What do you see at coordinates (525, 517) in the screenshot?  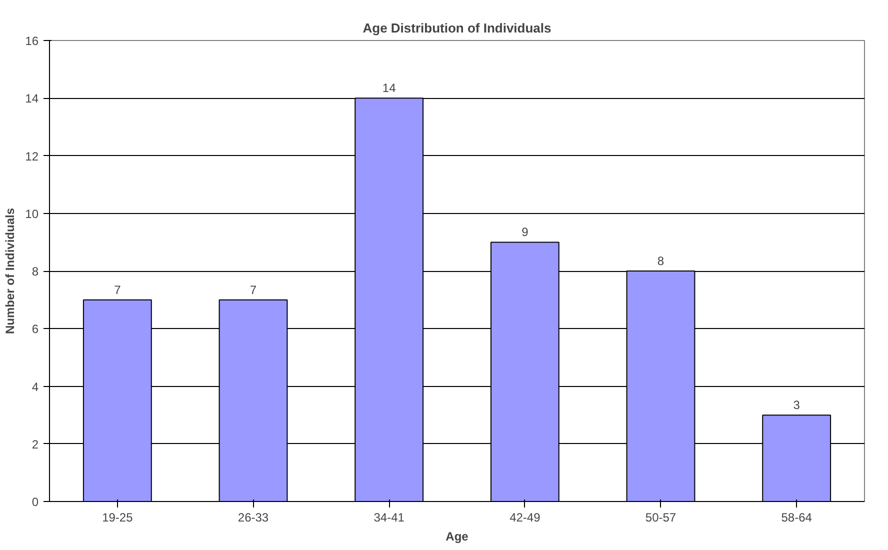 I see `x-tick-label: 42-49` at bounding box center [525, 517].